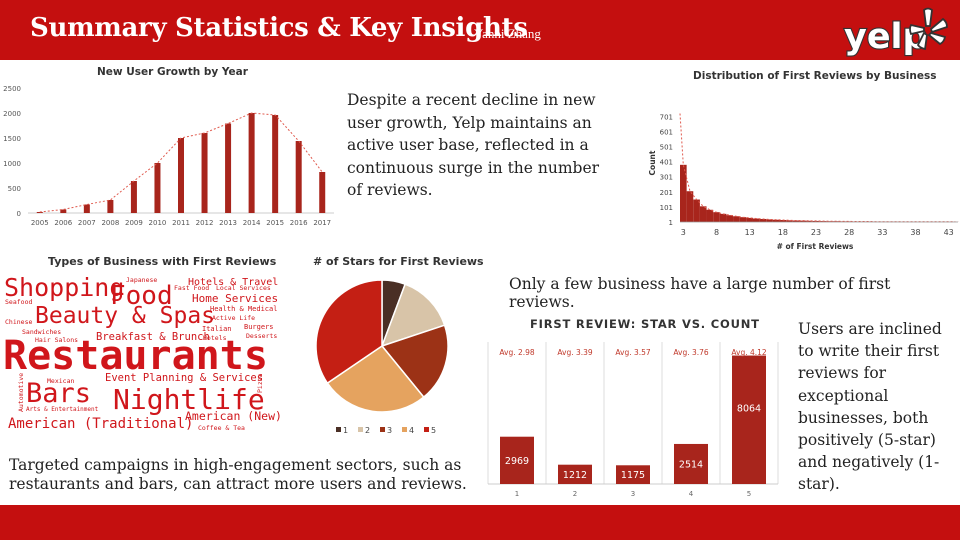  I want to click on data-label: 1212, so click(575, 475).